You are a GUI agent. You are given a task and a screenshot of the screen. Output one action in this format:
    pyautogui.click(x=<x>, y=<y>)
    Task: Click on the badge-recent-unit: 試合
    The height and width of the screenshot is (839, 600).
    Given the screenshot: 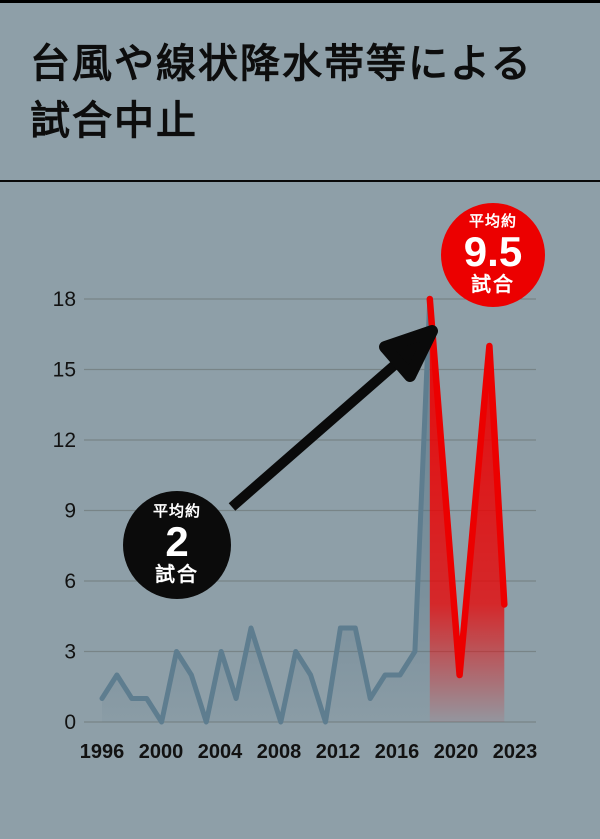 What is the action you would take?
    pyautogui.click(x=493, y=285)
    